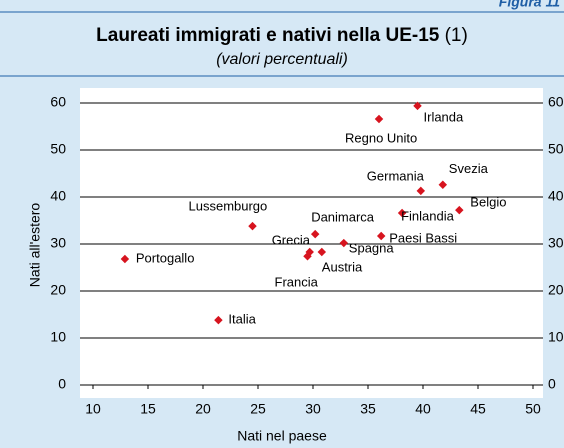 This screenshot has width=564, height=448. Describe the element at coordinates (242, 319) in the screenshot. I see `point-label: Italia` at that location.